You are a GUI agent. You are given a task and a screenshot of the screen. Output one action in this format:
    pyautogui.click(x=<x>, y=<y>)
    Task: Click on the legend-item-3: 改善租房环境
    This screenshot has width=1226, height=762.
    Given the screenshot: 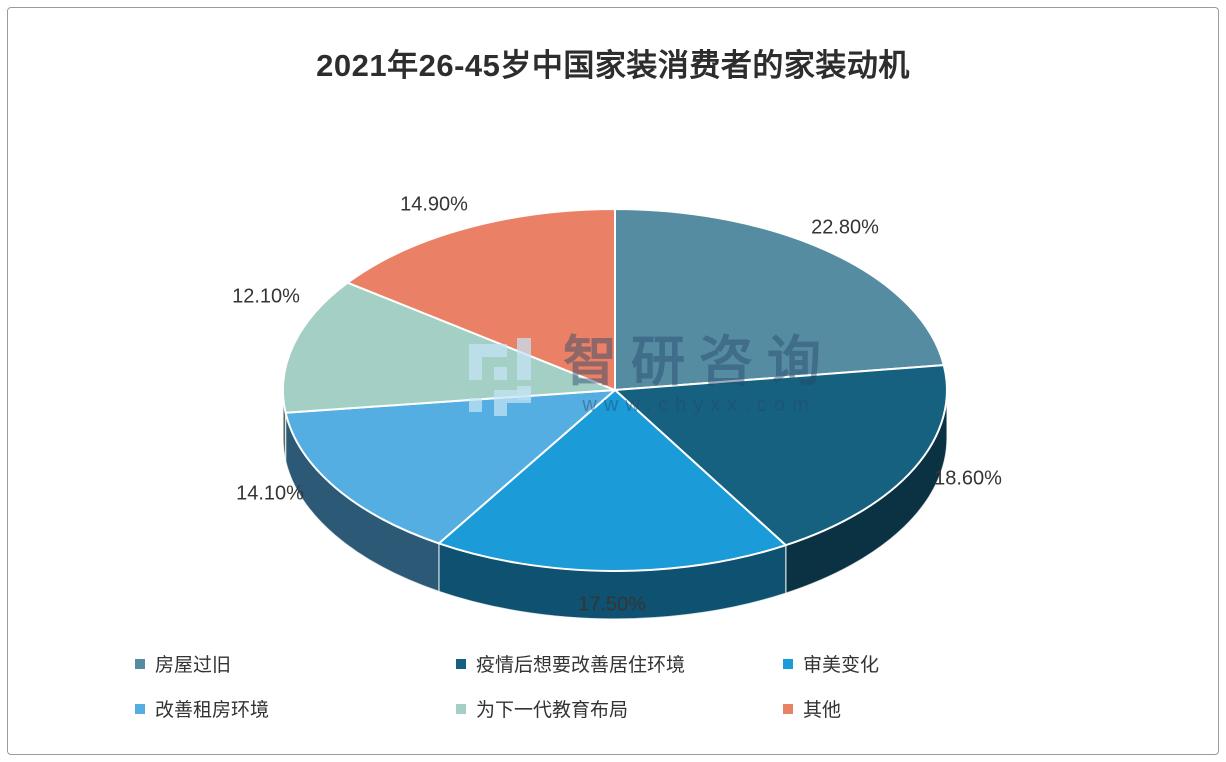 What is the action you would take?
    pyautogui.click(x=202, y=708)
    